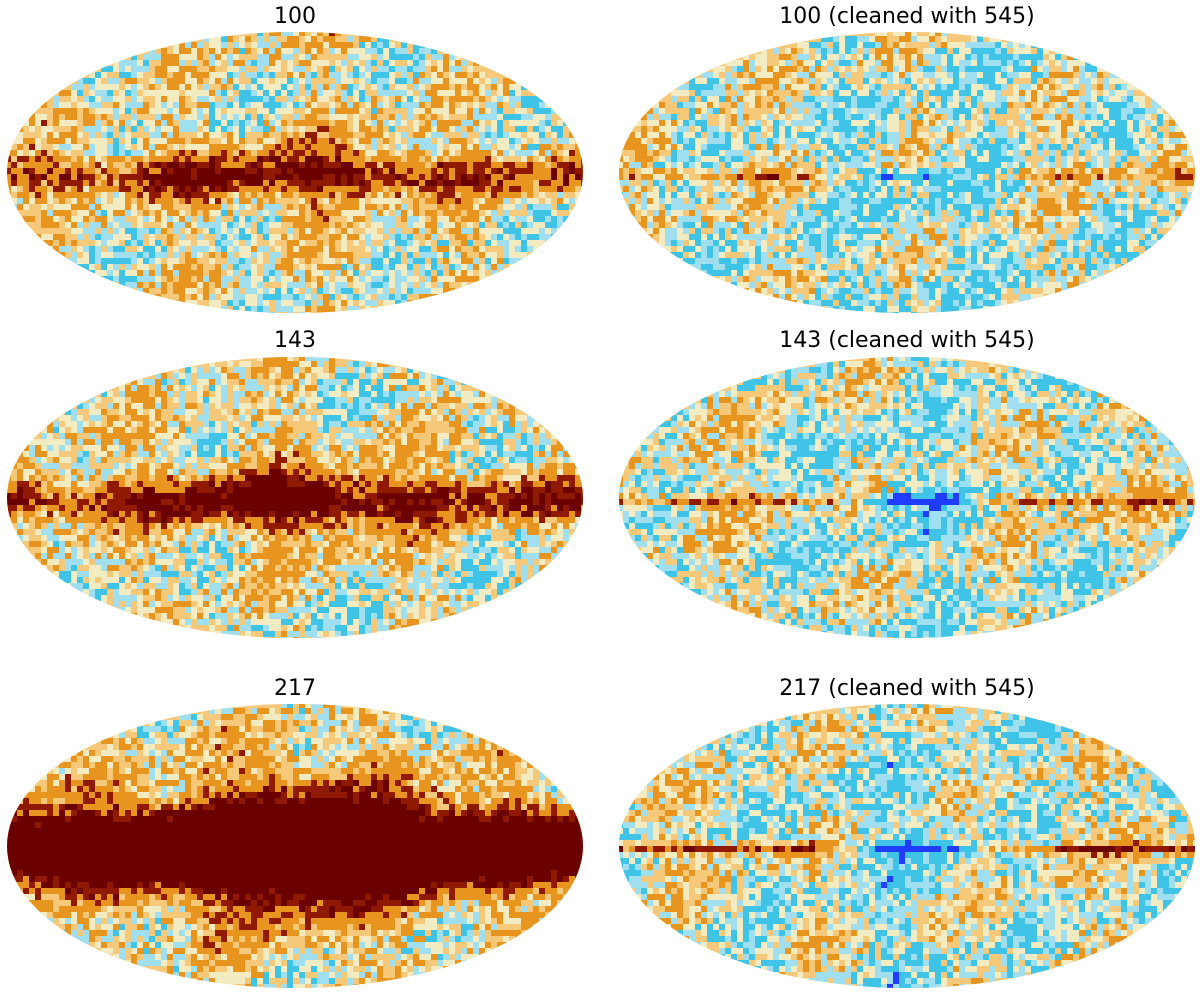  I want to click on sky-map-143-cleaned, so click(907, 497).